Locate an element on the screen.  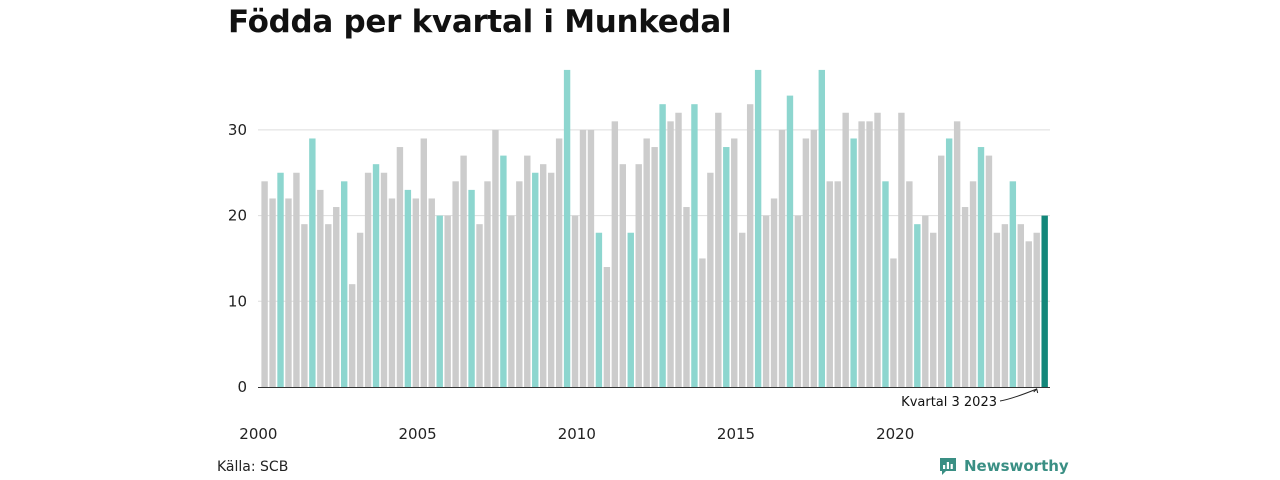
y-tick-label: 30 is located at coordinates (237, 130).